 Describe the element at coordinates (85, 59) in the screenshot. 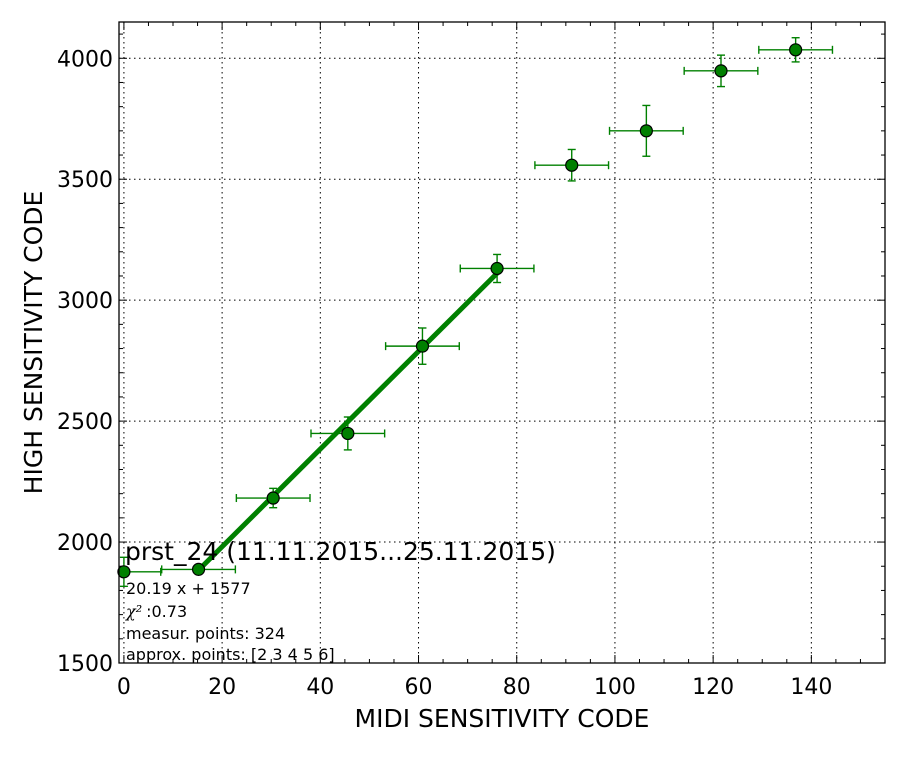

I see `y-tick-label: 4000` at that location.